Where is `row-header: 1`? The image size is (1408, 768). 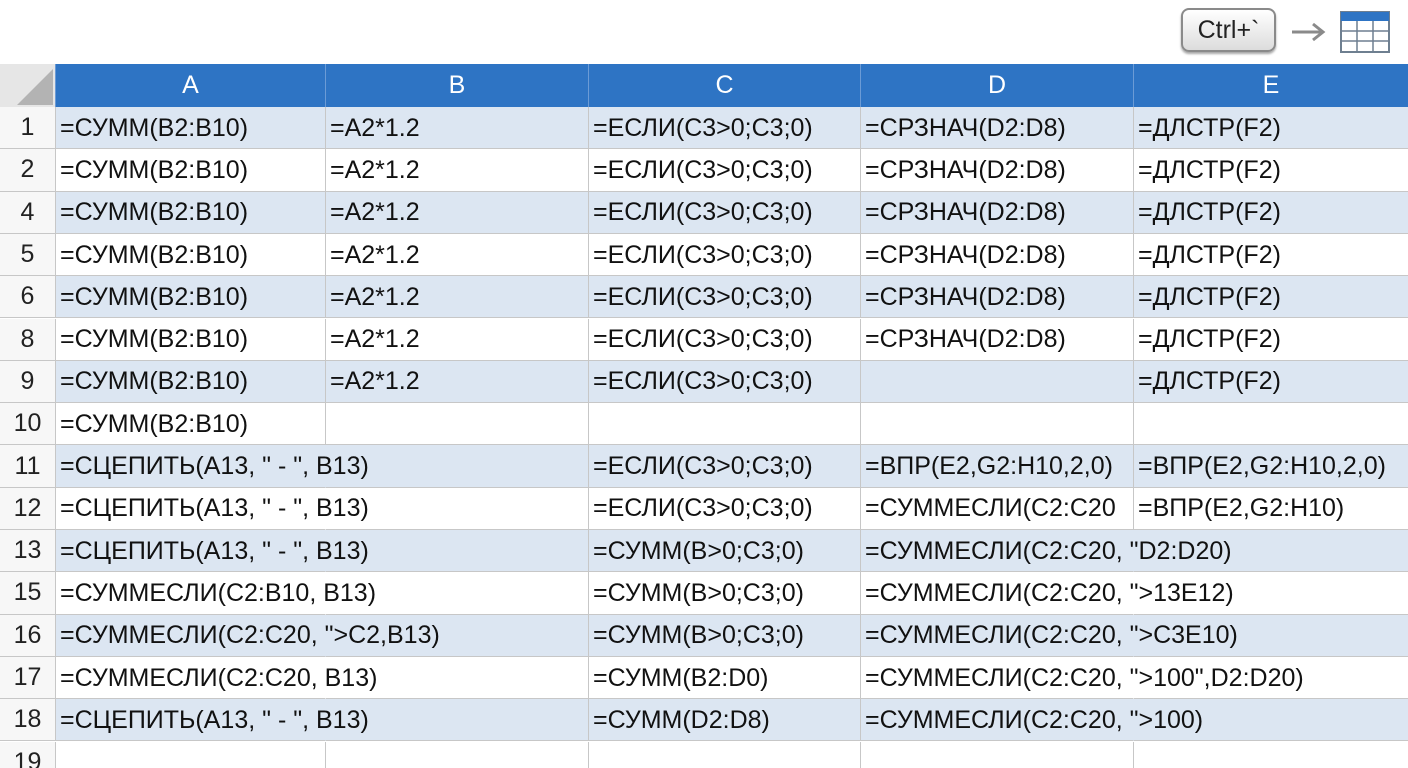 row-header: 1 is located at coordinates (27, 128).